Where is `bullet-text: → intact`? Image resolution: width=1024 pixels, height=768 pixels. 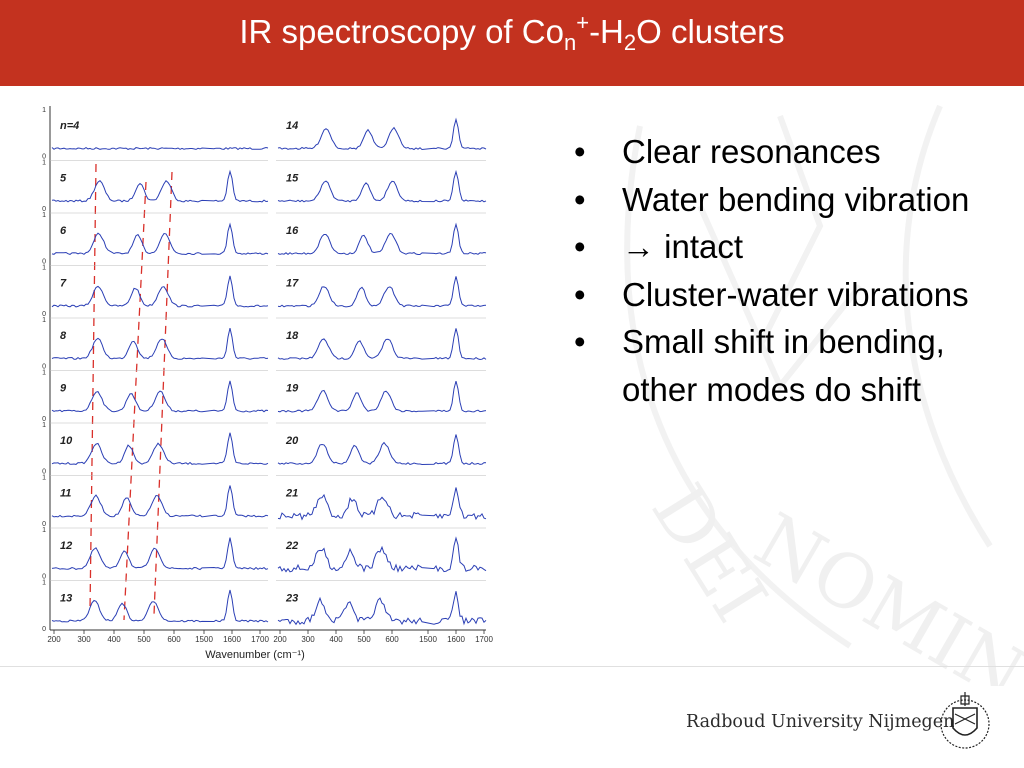
bullet-text: → intact is located at coordinates (683, 246).